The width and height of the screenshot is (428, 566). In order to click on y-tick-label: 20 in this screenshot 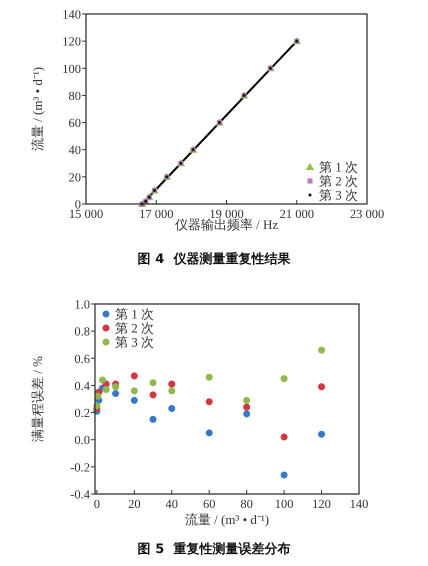, I will do `click(74, 177)`.